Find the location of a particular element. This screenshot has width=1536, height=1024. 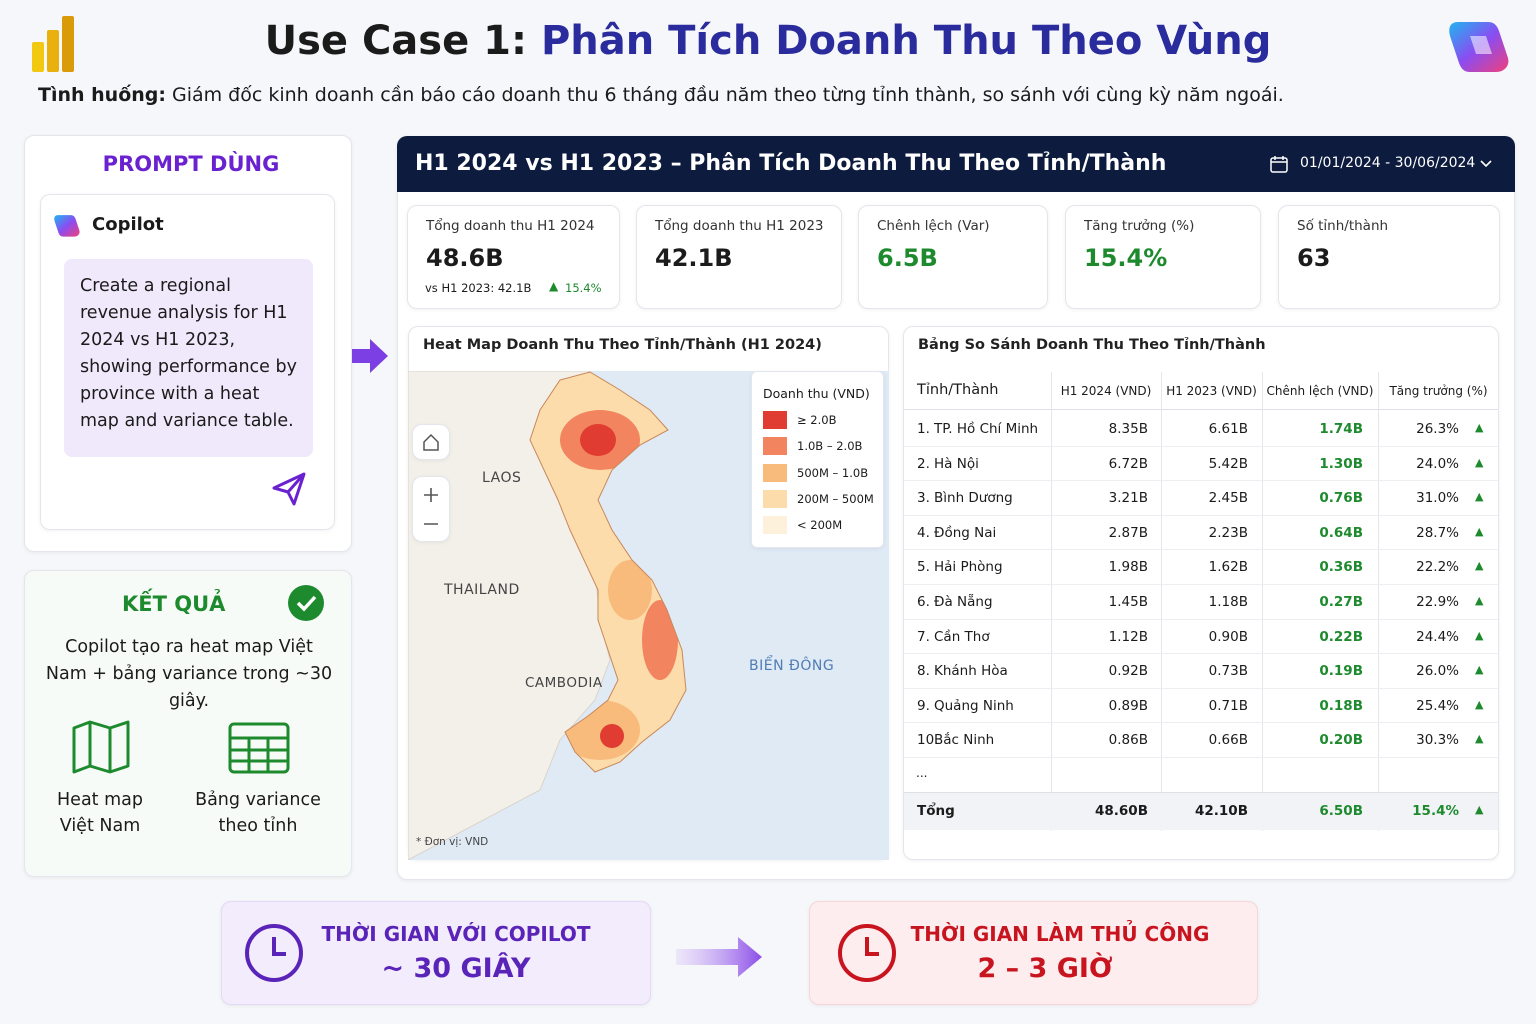

kpi-growth-arrow: ▲ is located at coordinates (554, 286).